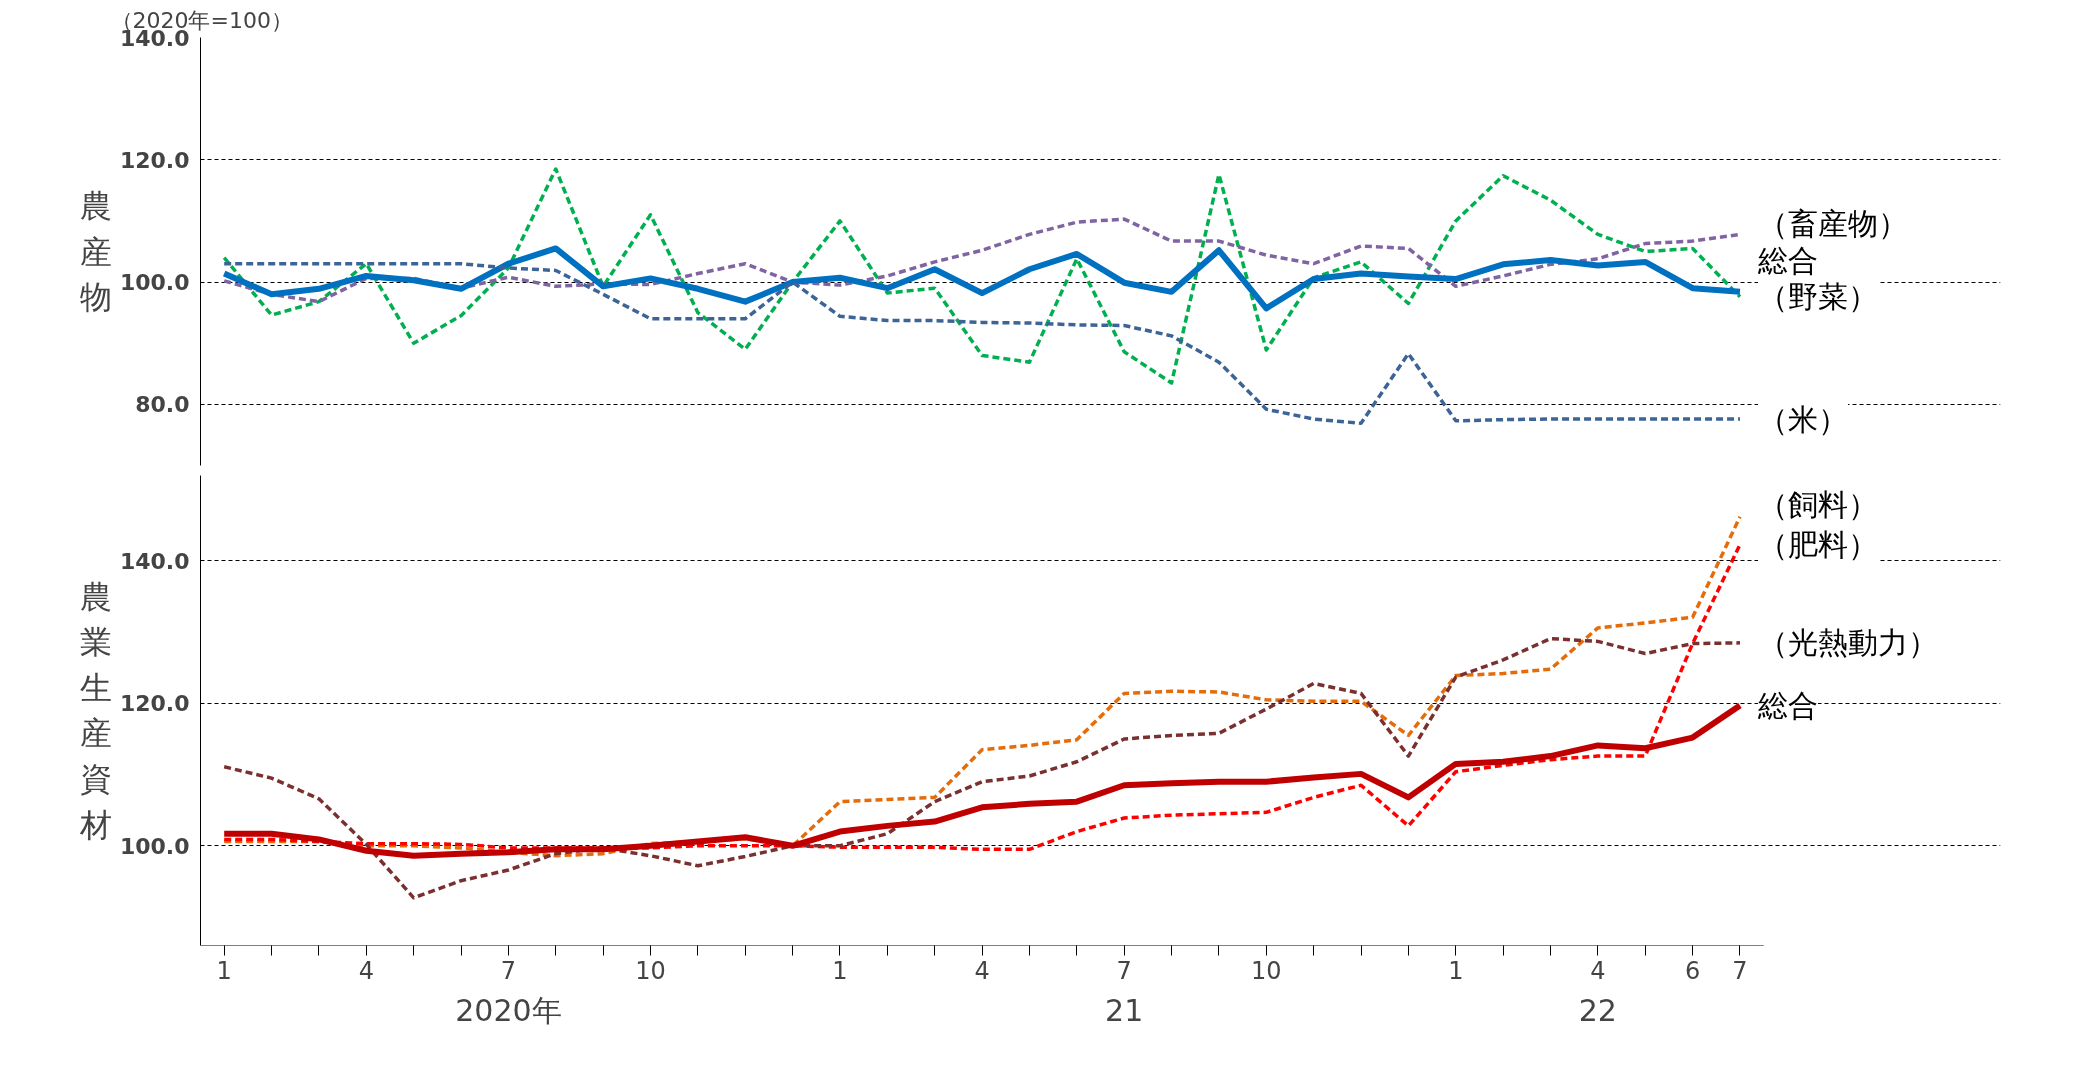 The image size is (2090, 1081). What do you see at coordinates (1802, 419) in the screenshot?
I see `series-label: （米）` at bounding box center [1802, 419].